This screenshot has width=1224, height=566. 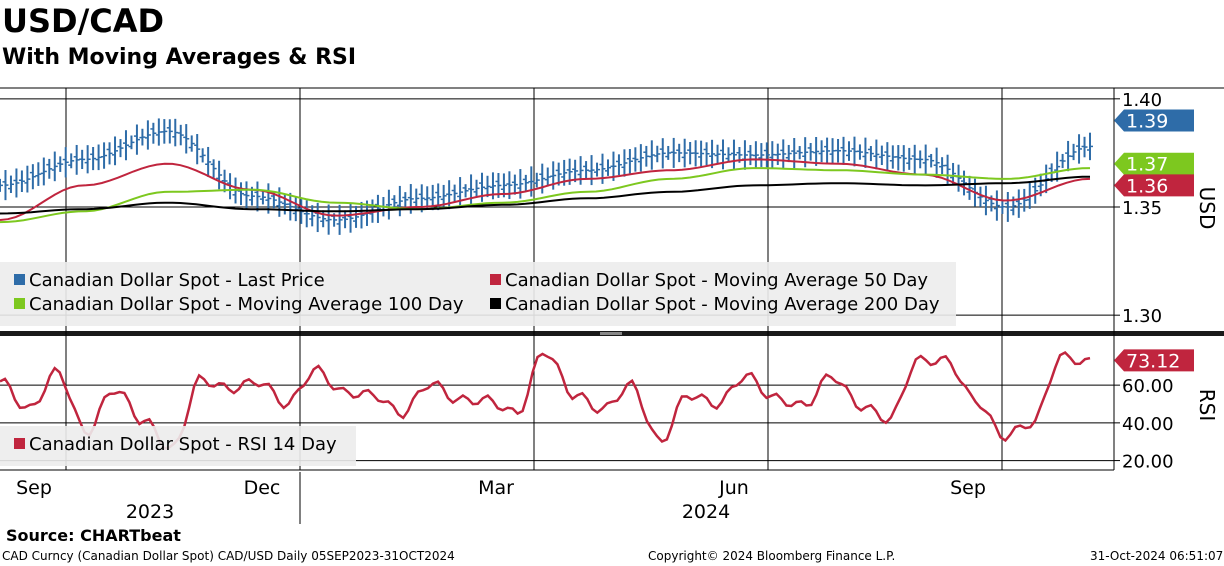 What do you see at coordinates (478, 294) in the screenshot?
I see `price-legend-box` at bounding box center [478, 294].